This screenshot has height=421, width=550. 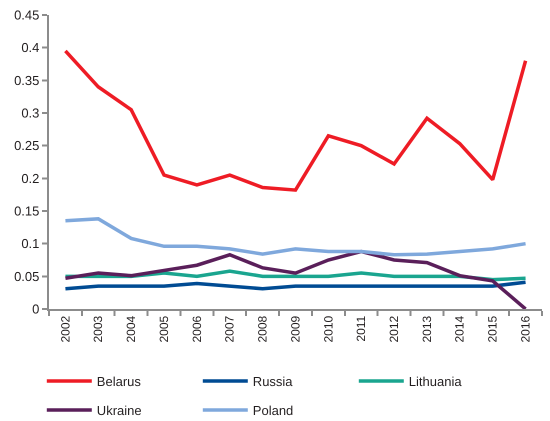 What do you see at coordinates (27, 146) in the screenshot?
I see `y-tick-label: 0.25` at bounding box center [27, 146].